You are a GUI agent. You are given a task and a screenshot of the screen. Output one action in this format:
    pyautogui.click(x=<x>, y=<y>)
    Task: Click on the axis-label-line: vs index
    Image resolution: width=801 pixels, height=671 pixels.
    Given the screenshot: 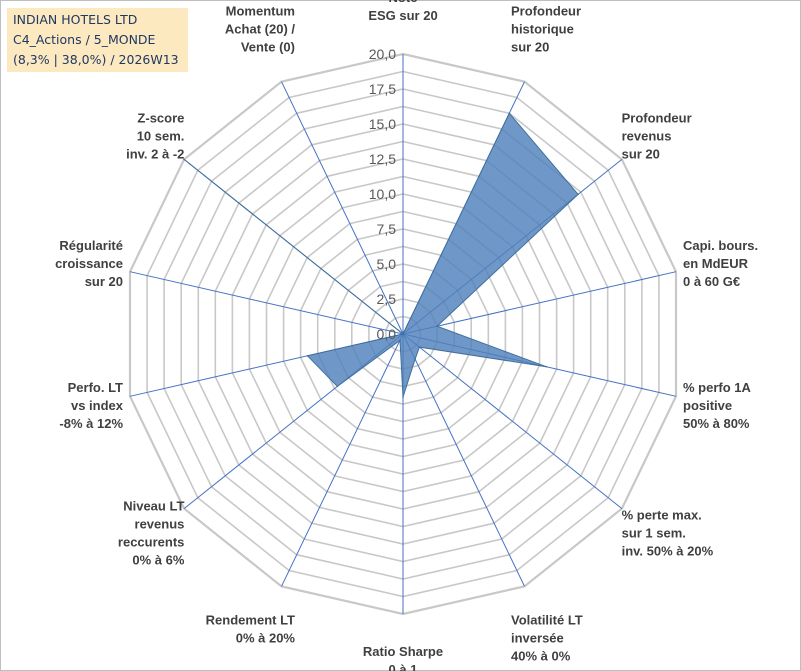 What is the action you would take?
    pyautogui.click(x=97, y=405)
    